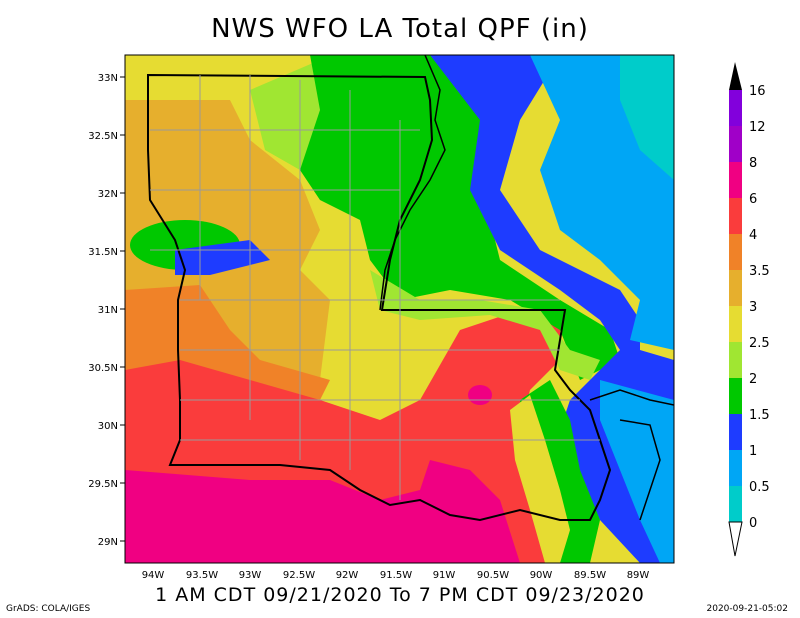 This screenshot has height=618, width=800. I want to click on color-legend: 0 0.5 1 1.5 2 2.5 3 3.5 4 6 8 12 16, so click(749, 309).